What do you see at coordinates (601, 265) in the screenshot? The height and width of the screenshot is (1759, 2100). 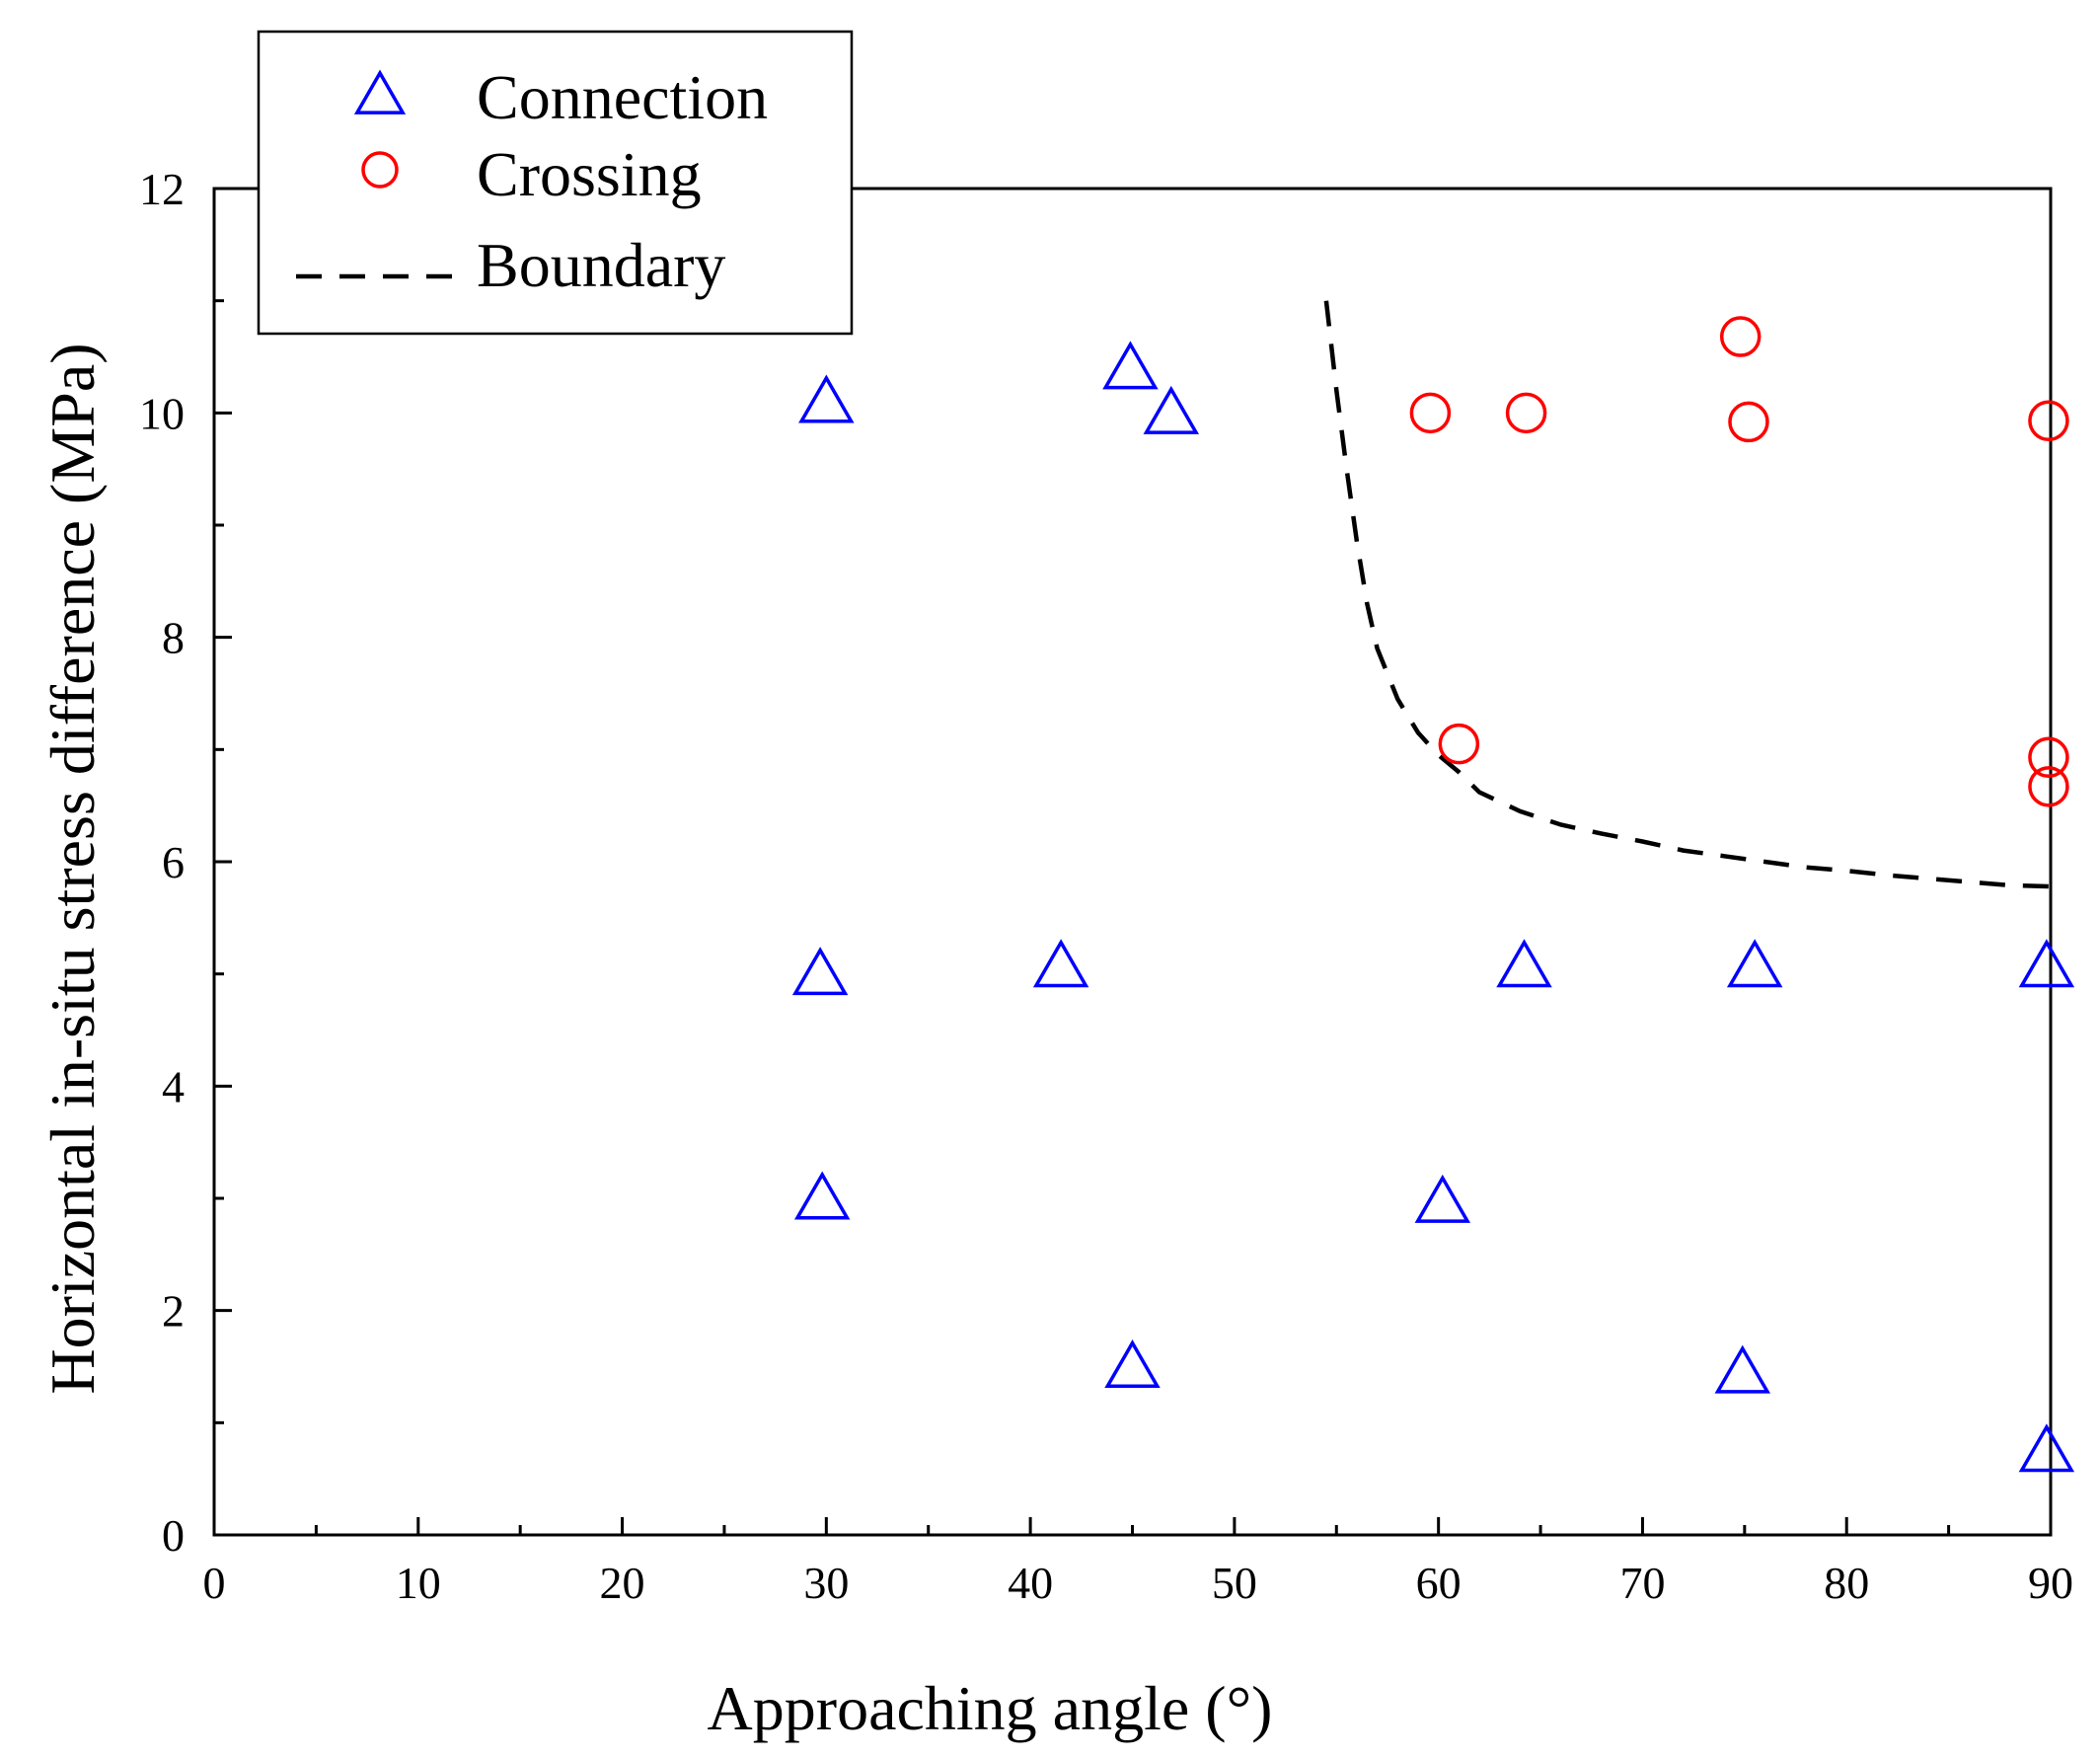 I see `legend-label-boundary: Boundary` at bounding box center [601, 265].